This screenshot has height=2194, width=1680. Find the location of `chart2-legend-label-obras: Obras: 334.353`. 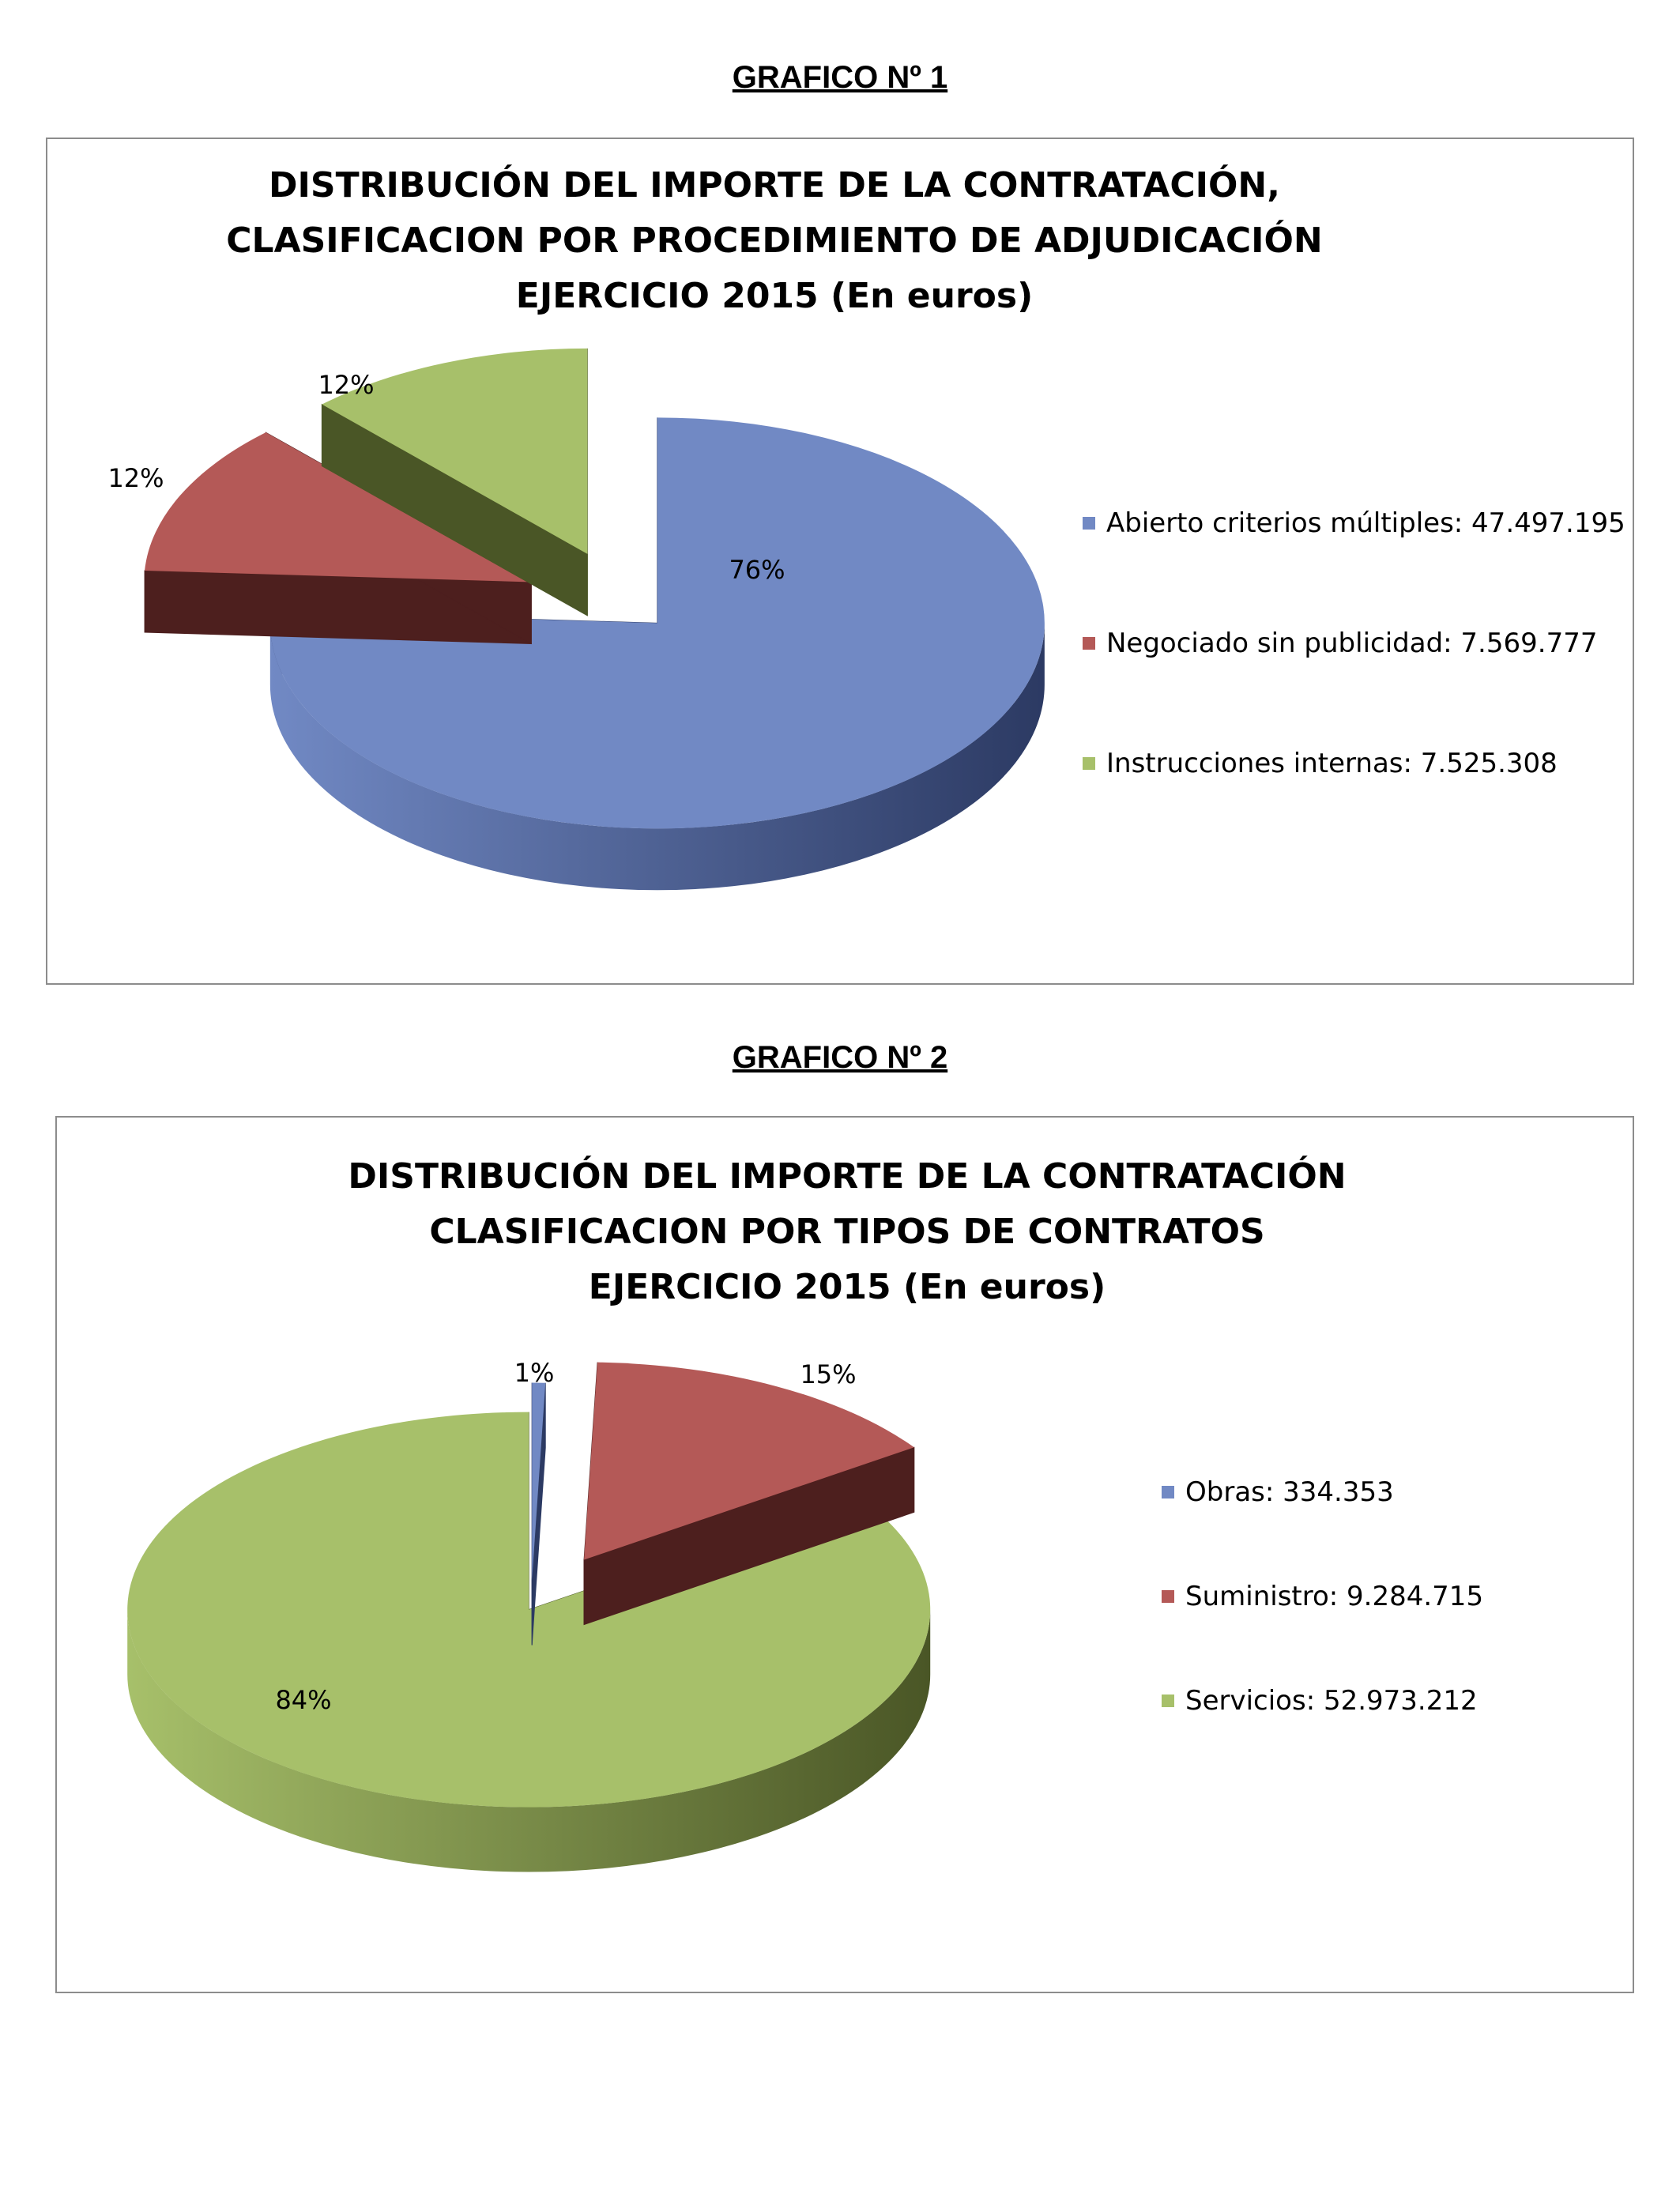

chart2-legend-label-obras: Obras: 334.353 is located at coordinates (1289, 1492).